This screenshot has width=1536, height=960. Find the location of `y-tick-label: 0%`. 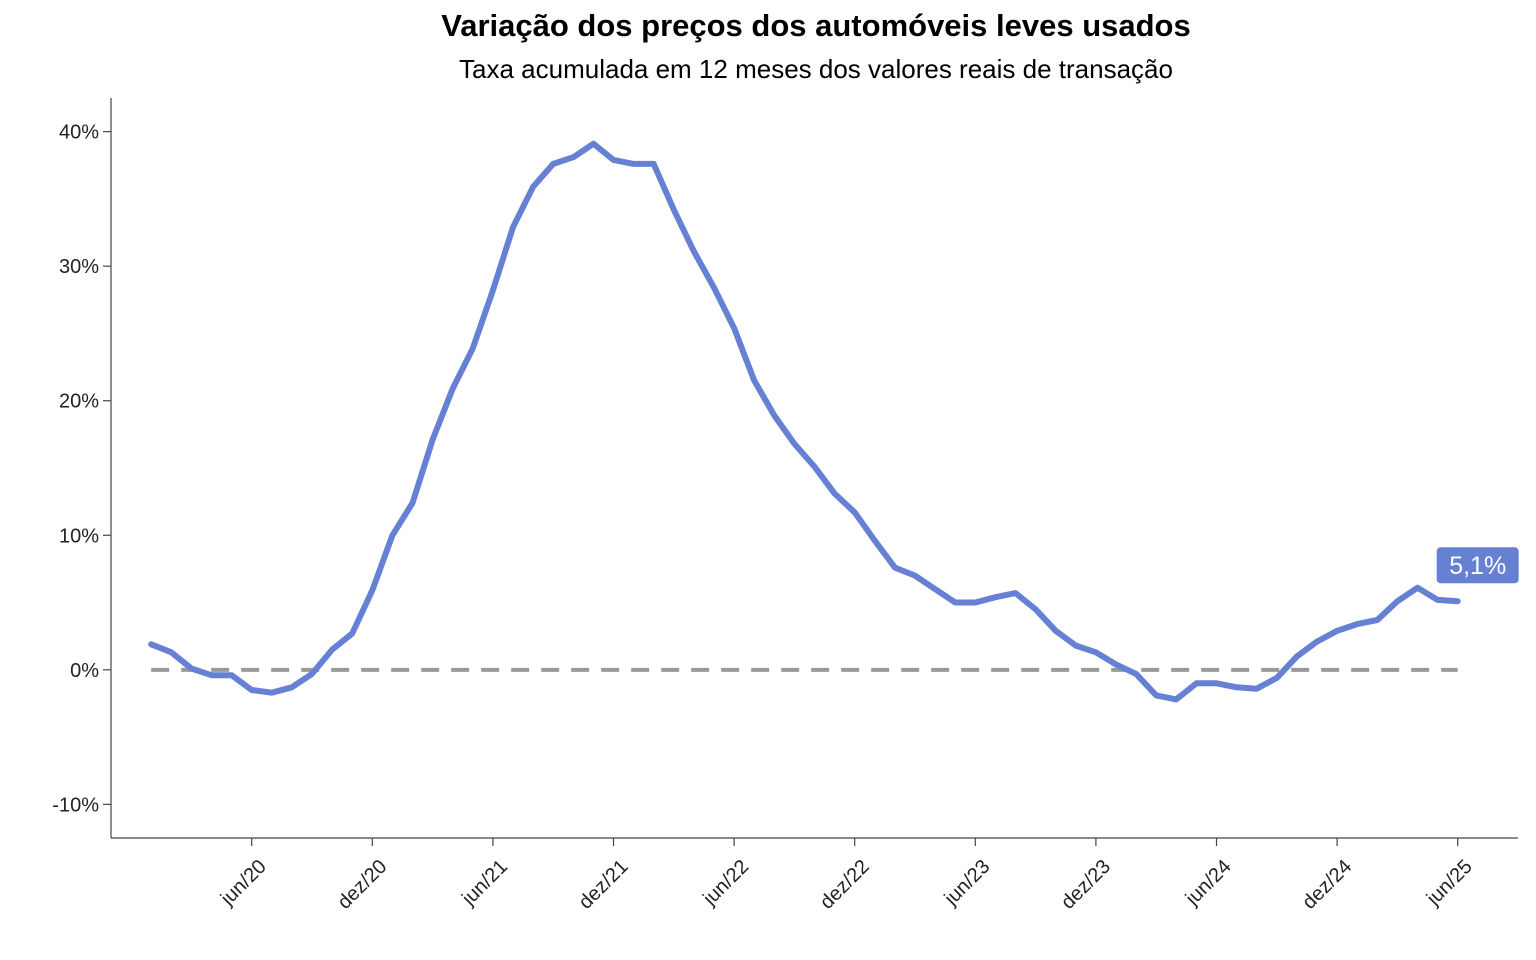

y-tick-label: 0% is located at coordinates (84, 671).